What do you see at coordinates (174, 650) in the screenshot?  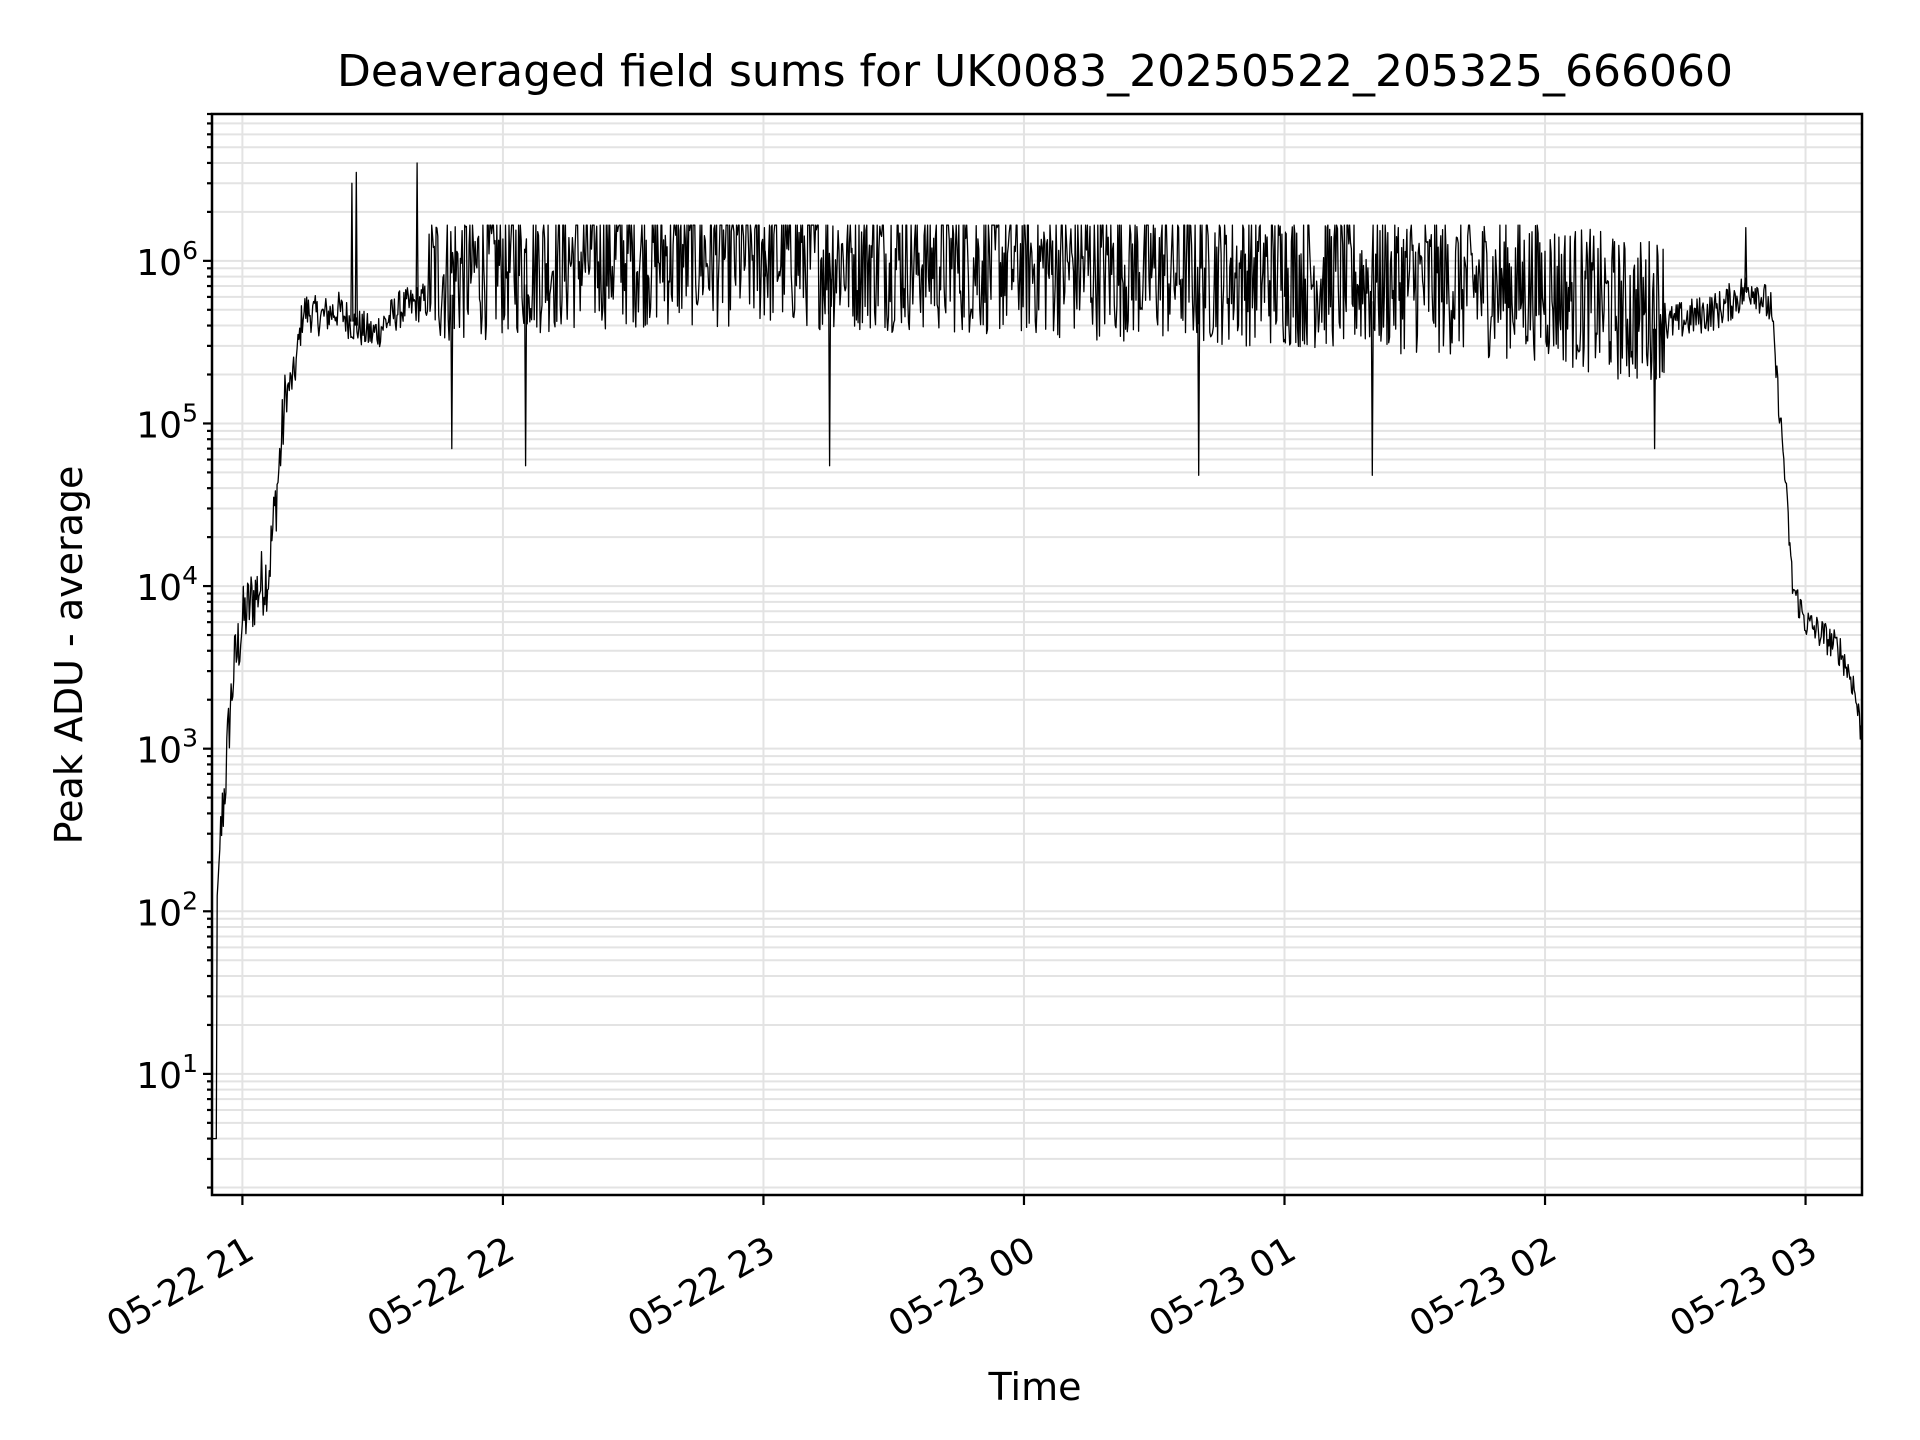 I see `y-axis: 10¹ 10² 10³ 10⁴ 10⁵ 10⁶` at bounding box center [174, 650].